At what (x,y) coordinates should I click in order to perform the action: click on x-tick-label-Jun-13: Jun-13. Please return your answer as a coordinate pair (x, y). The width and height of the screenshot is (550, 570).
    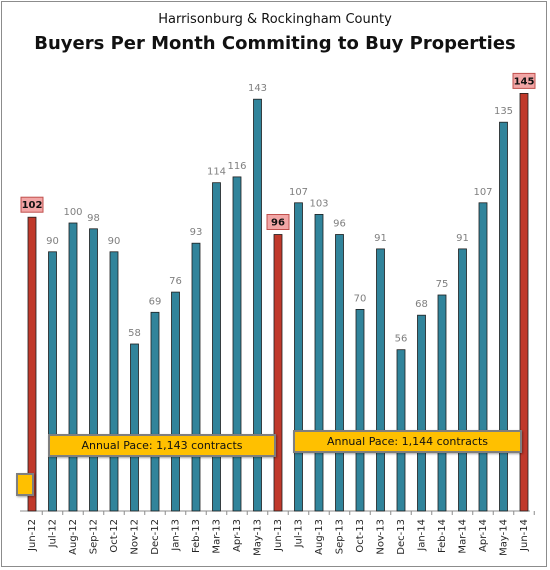
    Looking at the image, I should click on (278, 535).